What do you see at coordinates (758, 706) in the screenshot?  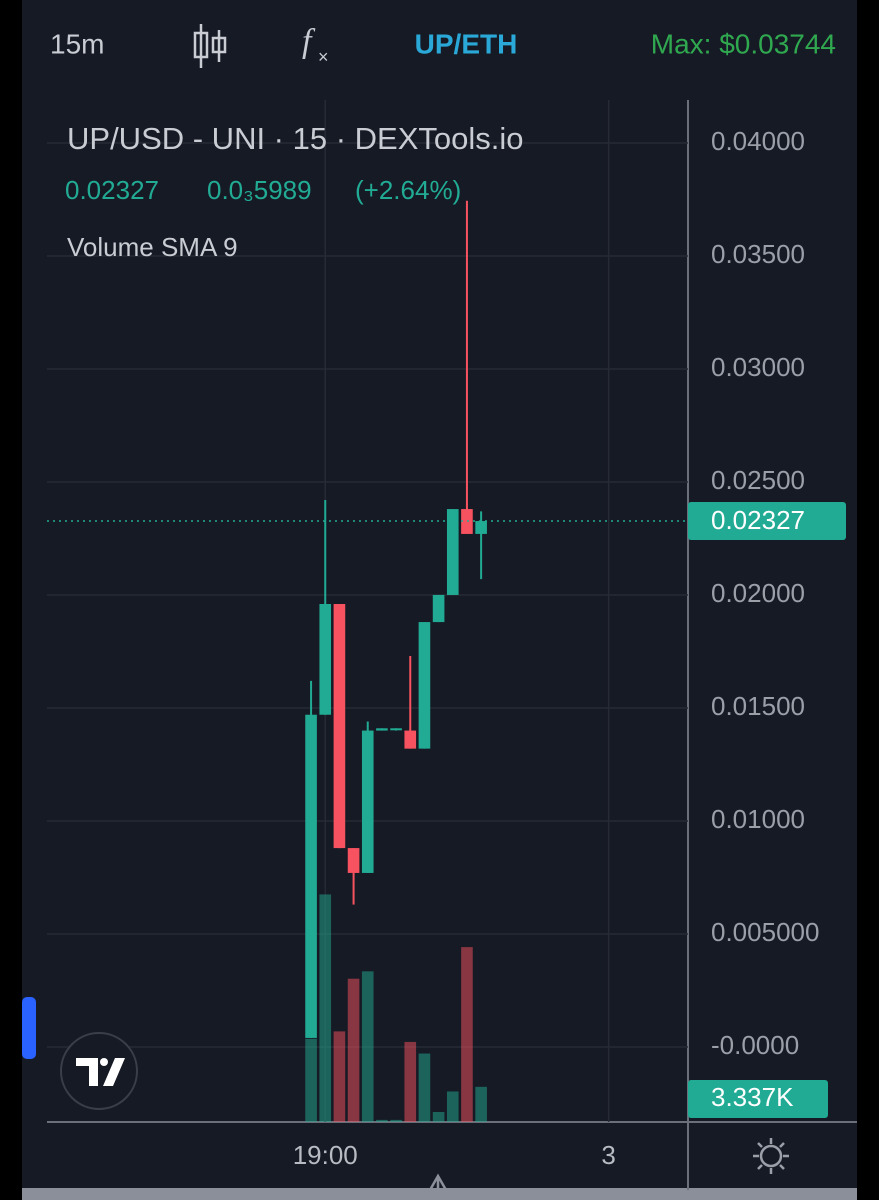 I see `y-tick-label: 0.01500` at bounding box center [758, 706].